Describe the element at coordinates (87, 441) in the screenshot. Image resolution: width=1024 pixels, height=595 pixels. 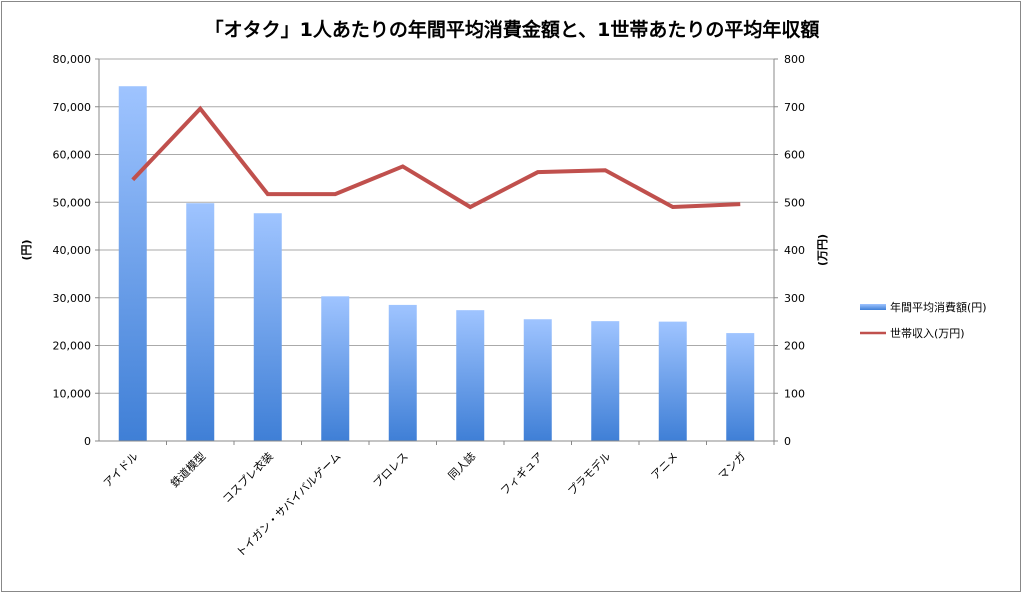
I see `y-tick-label: 0` at that location.